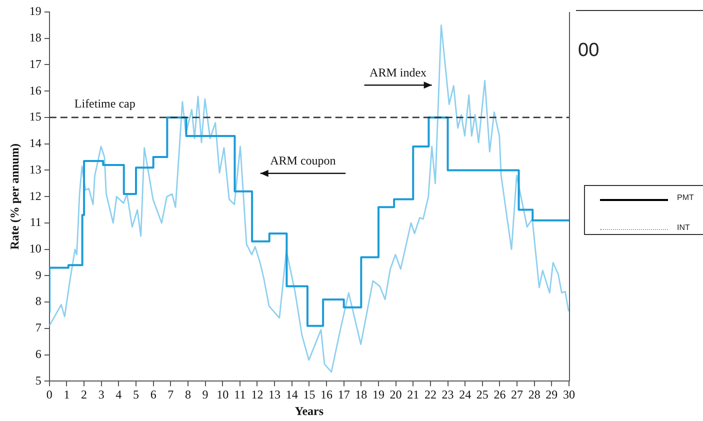 This screenshot has width=703, height=421. Describe the element at coordinates (378, 395) in the screenshot. I see `x-tick-label: 19` at that location.